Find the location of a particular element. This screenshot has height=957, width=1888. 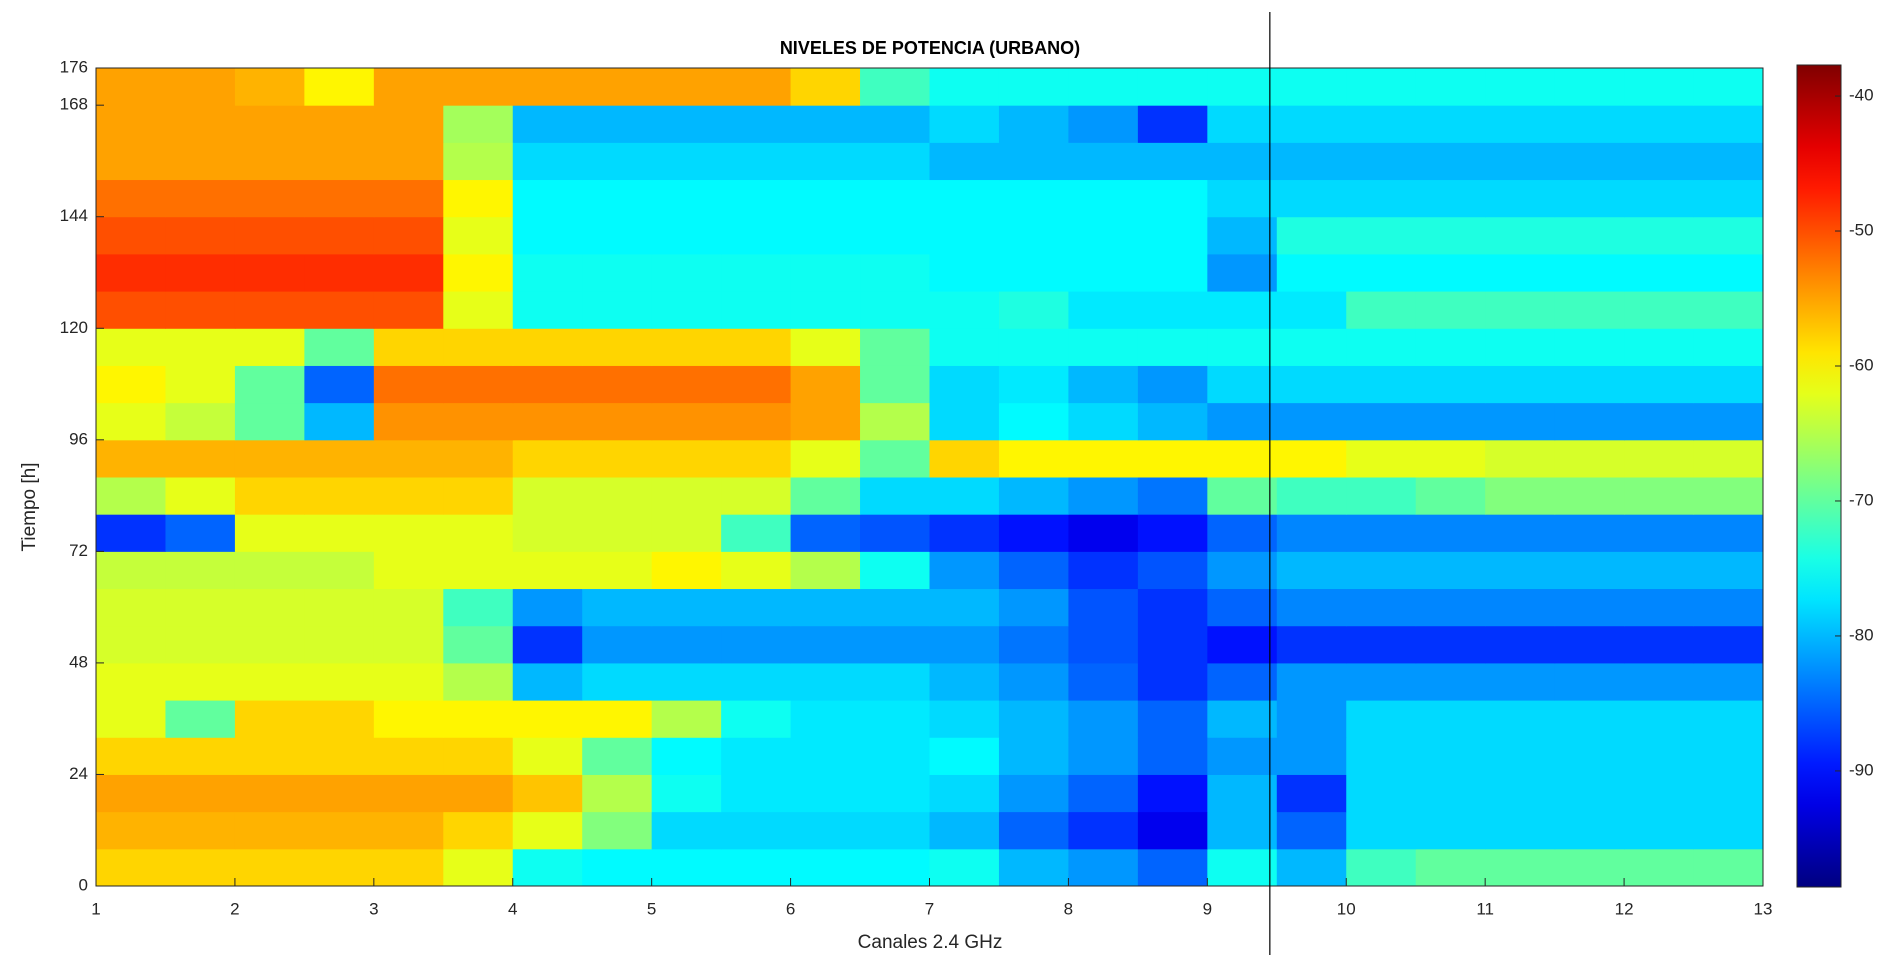

x-tick-label: 1 is located at coordinates (95, 908).